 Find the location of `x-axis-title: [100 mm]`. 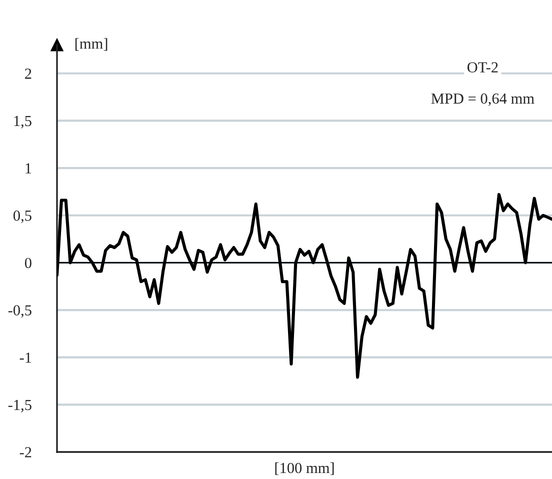

x-axis-title: [100 mm] is located at coordinates (304, 469).